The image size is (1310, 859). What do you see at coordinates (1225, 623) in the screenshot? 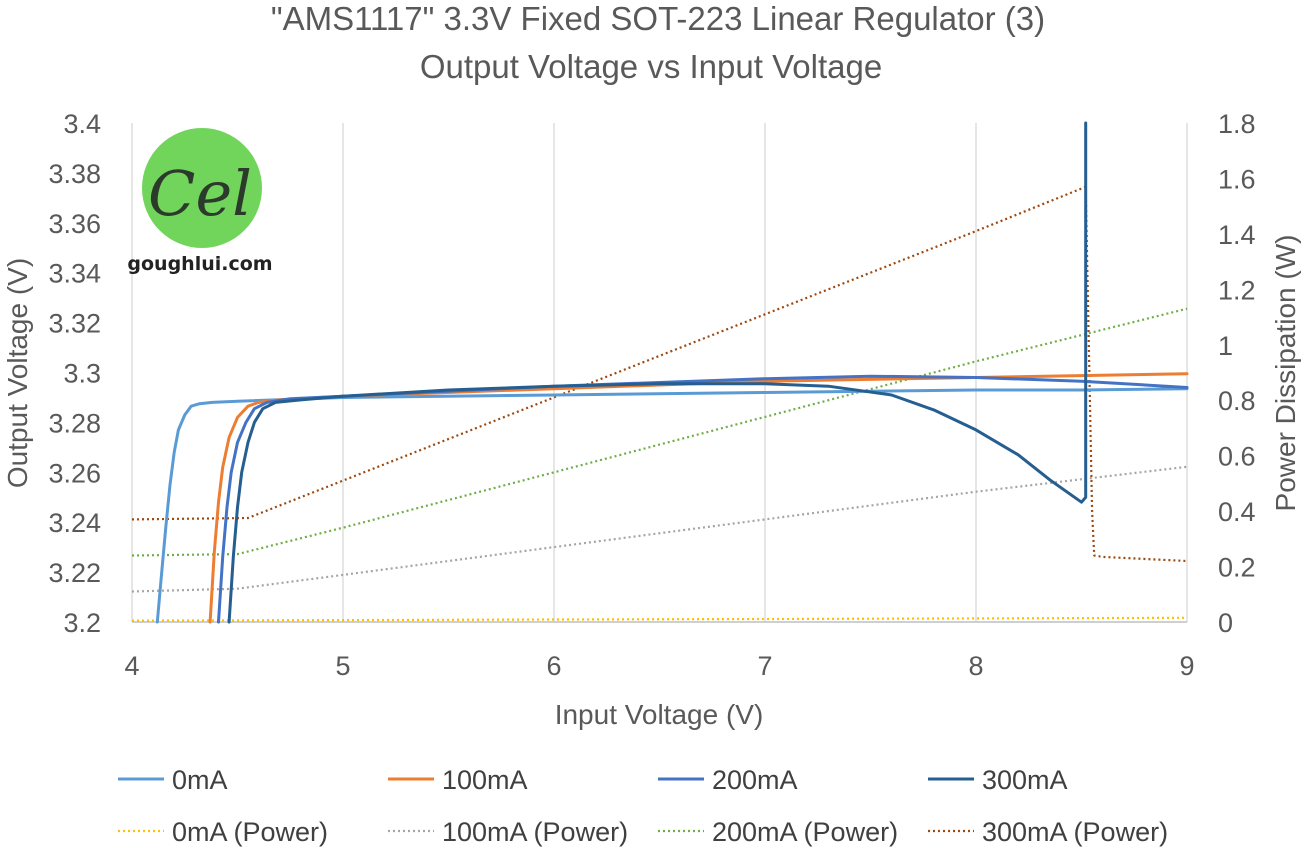
I see `y2-tick-label-0: 0` at bounding box center [1225, 623].